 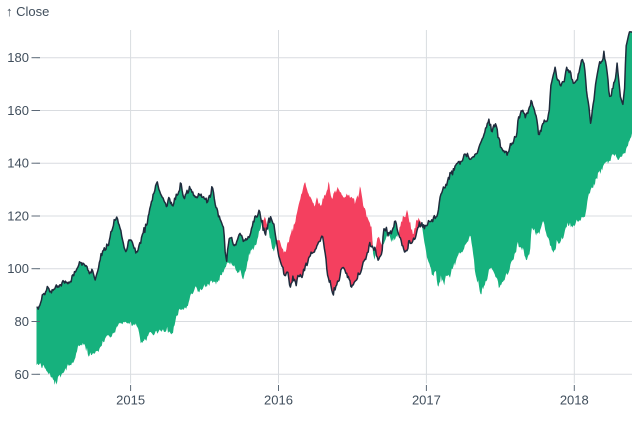 I want to click on x-axis: 2015 2016 2017 2018, so click(x=352, y=396).